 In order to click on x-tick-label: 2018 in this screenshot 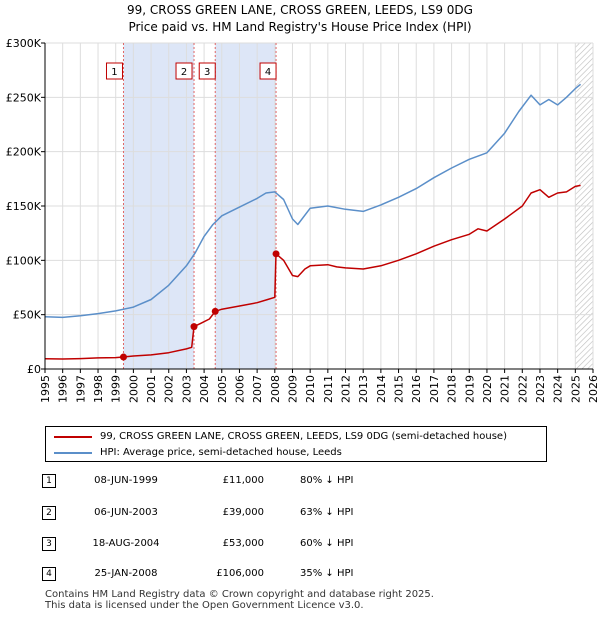, I will do `click(452, 389)`.